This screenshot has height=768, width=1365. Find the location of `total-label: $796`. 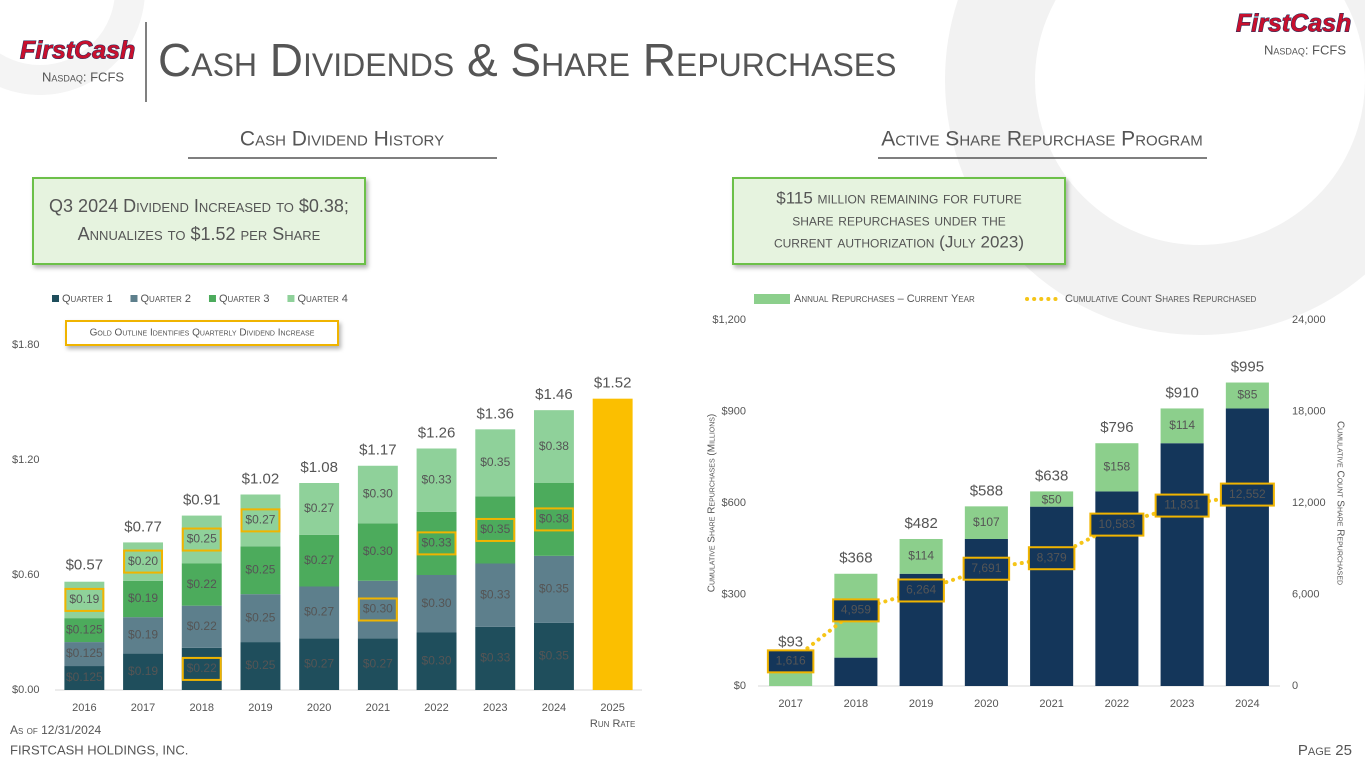

total-label: $796 is located at coordinates (1116, 427).